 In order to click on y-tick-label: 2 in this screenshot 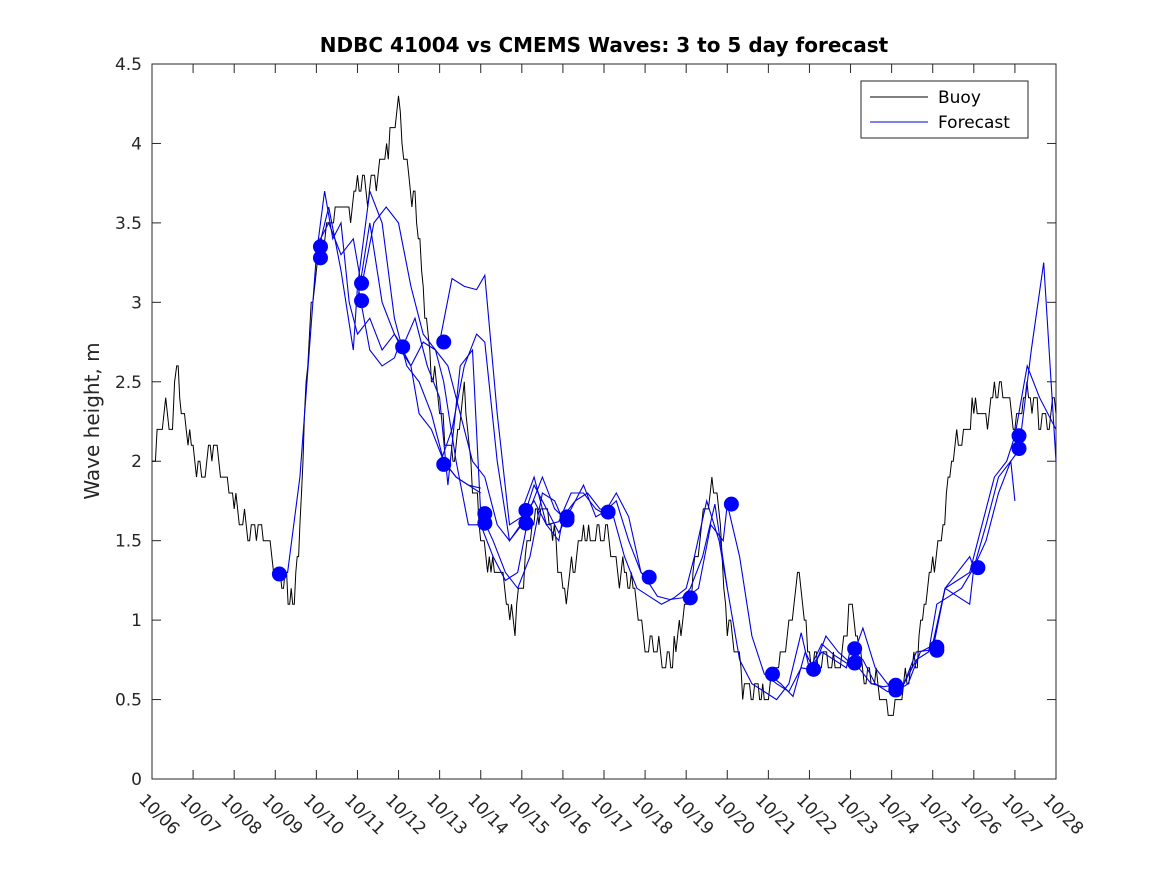, I will do `click(136, 462)`.